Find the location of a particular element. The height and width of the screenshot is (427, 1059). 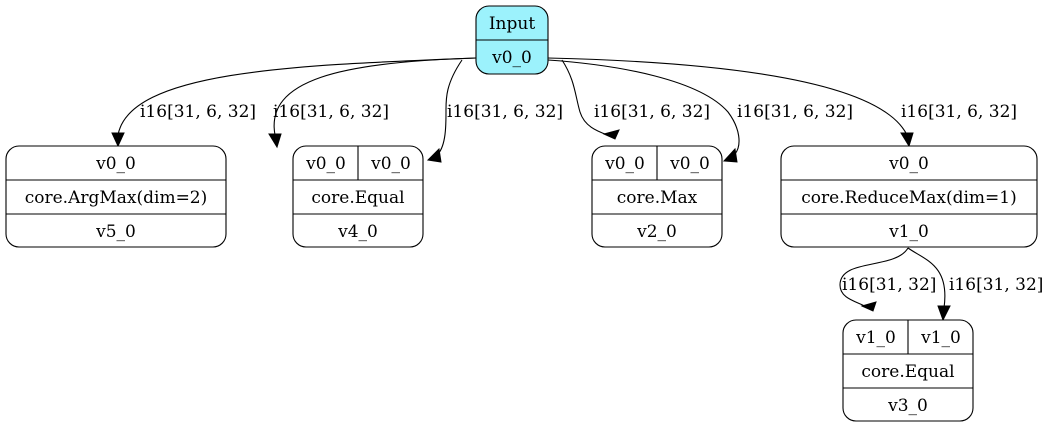

edge-reducemax-equal2-a: i16[31, 32] is located at coordinates (887, 279).